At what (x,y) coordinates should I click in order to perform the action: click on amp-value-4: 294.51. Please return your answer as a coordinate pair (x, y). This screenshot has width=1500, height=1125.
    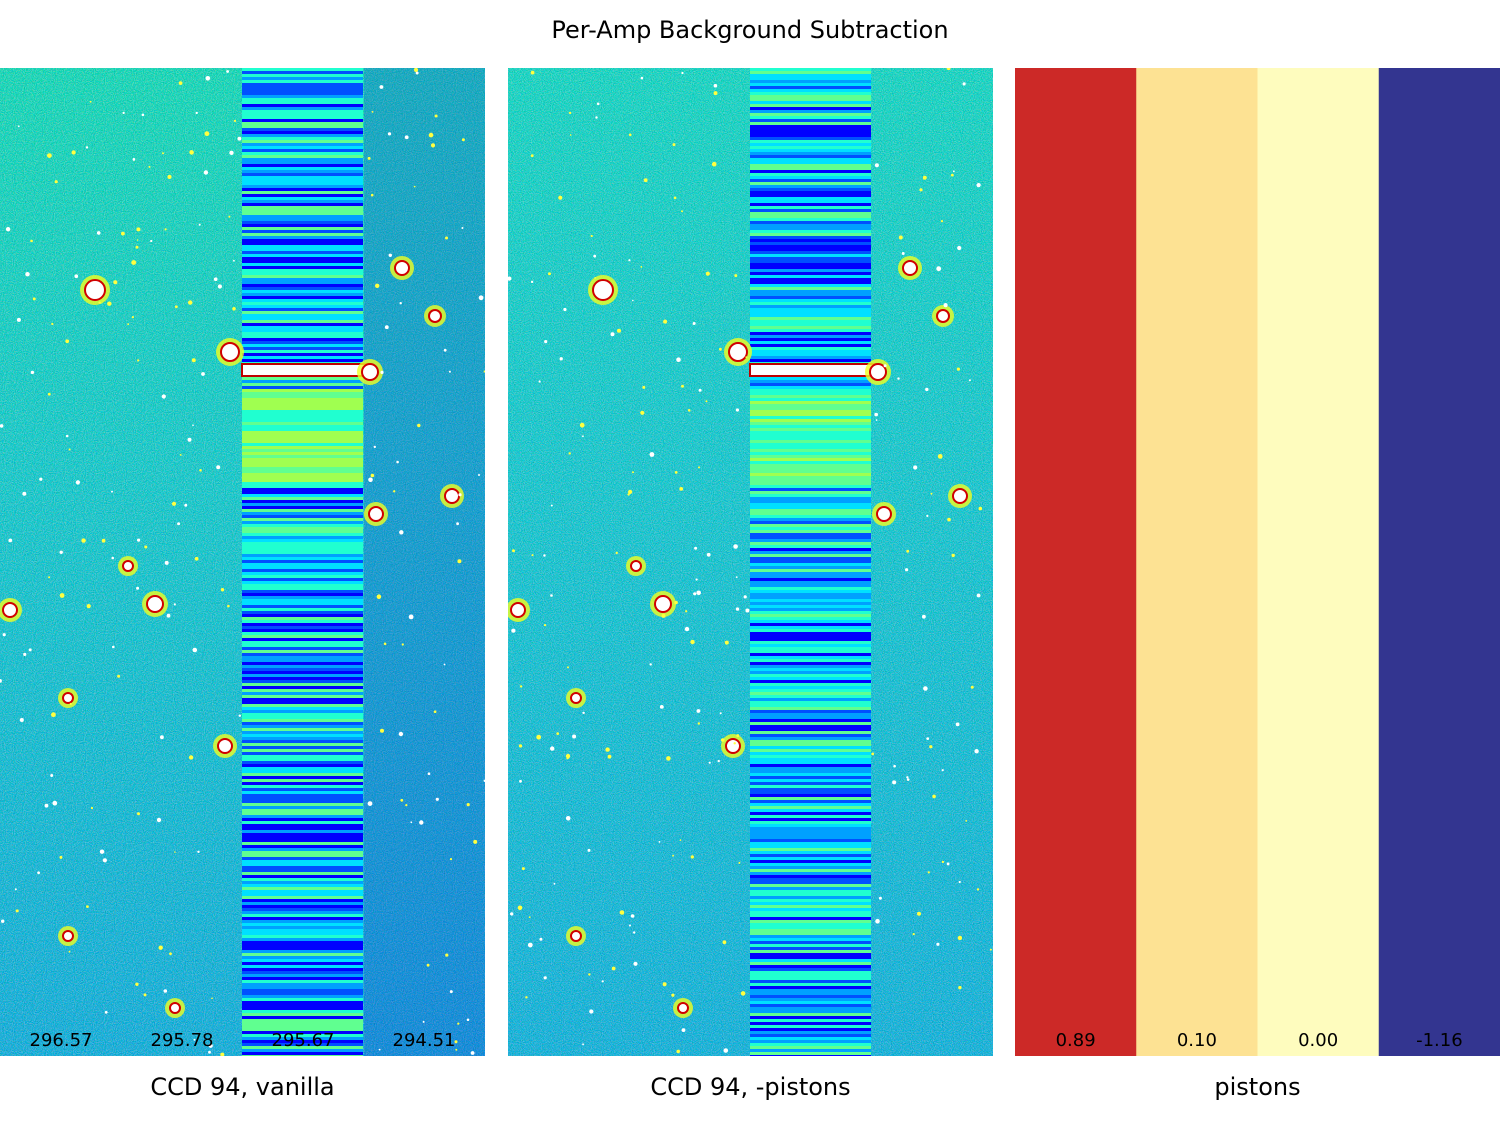
    Looking at the image, I should click on (424, 1040).